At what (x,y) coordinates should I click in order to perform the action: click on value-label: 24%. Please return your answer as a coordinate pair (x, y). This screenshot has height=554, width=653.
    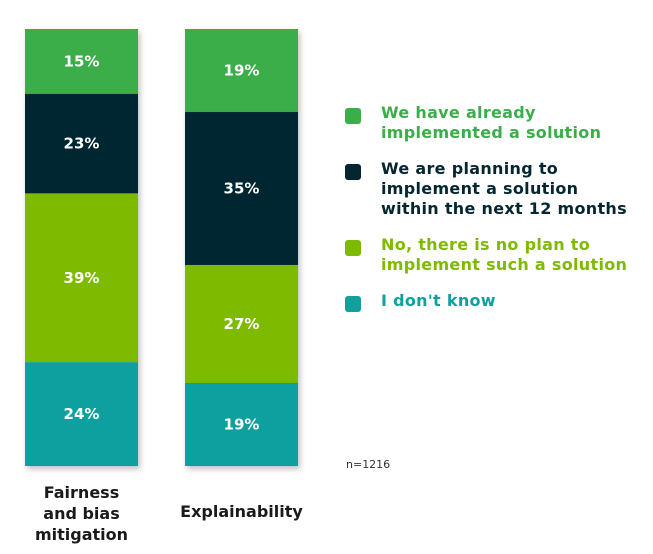
    Looking at the image, I should click on (82, 414).